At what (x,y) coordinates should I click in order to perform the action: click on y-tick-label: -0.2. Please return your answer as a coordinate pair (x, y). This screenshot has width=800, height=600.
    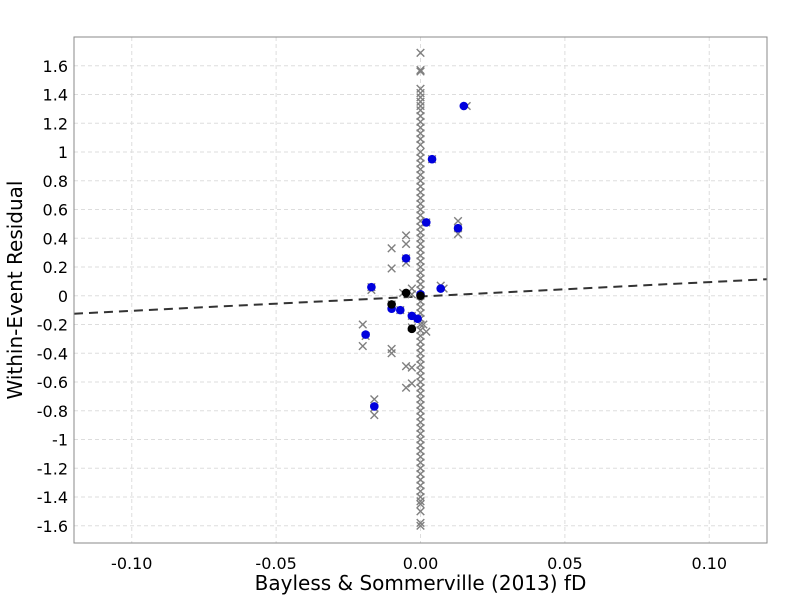
    Looking at the image, I should click on (52, 325).